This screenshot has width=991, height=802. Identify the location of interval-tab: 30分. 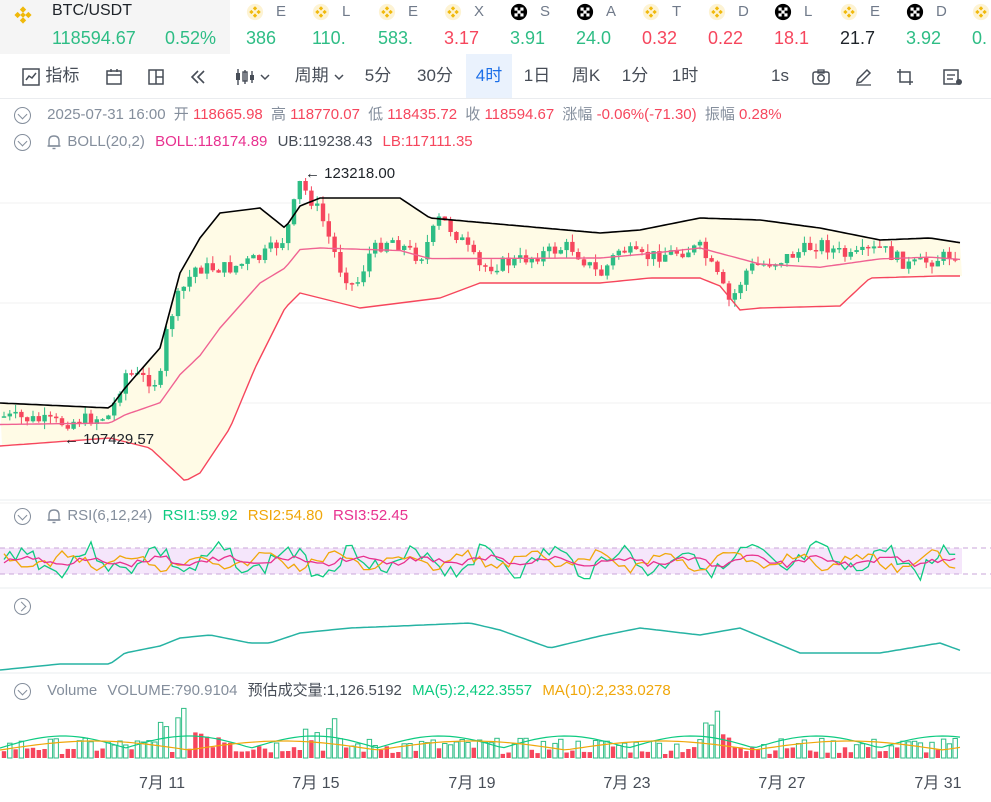
(435, 75).